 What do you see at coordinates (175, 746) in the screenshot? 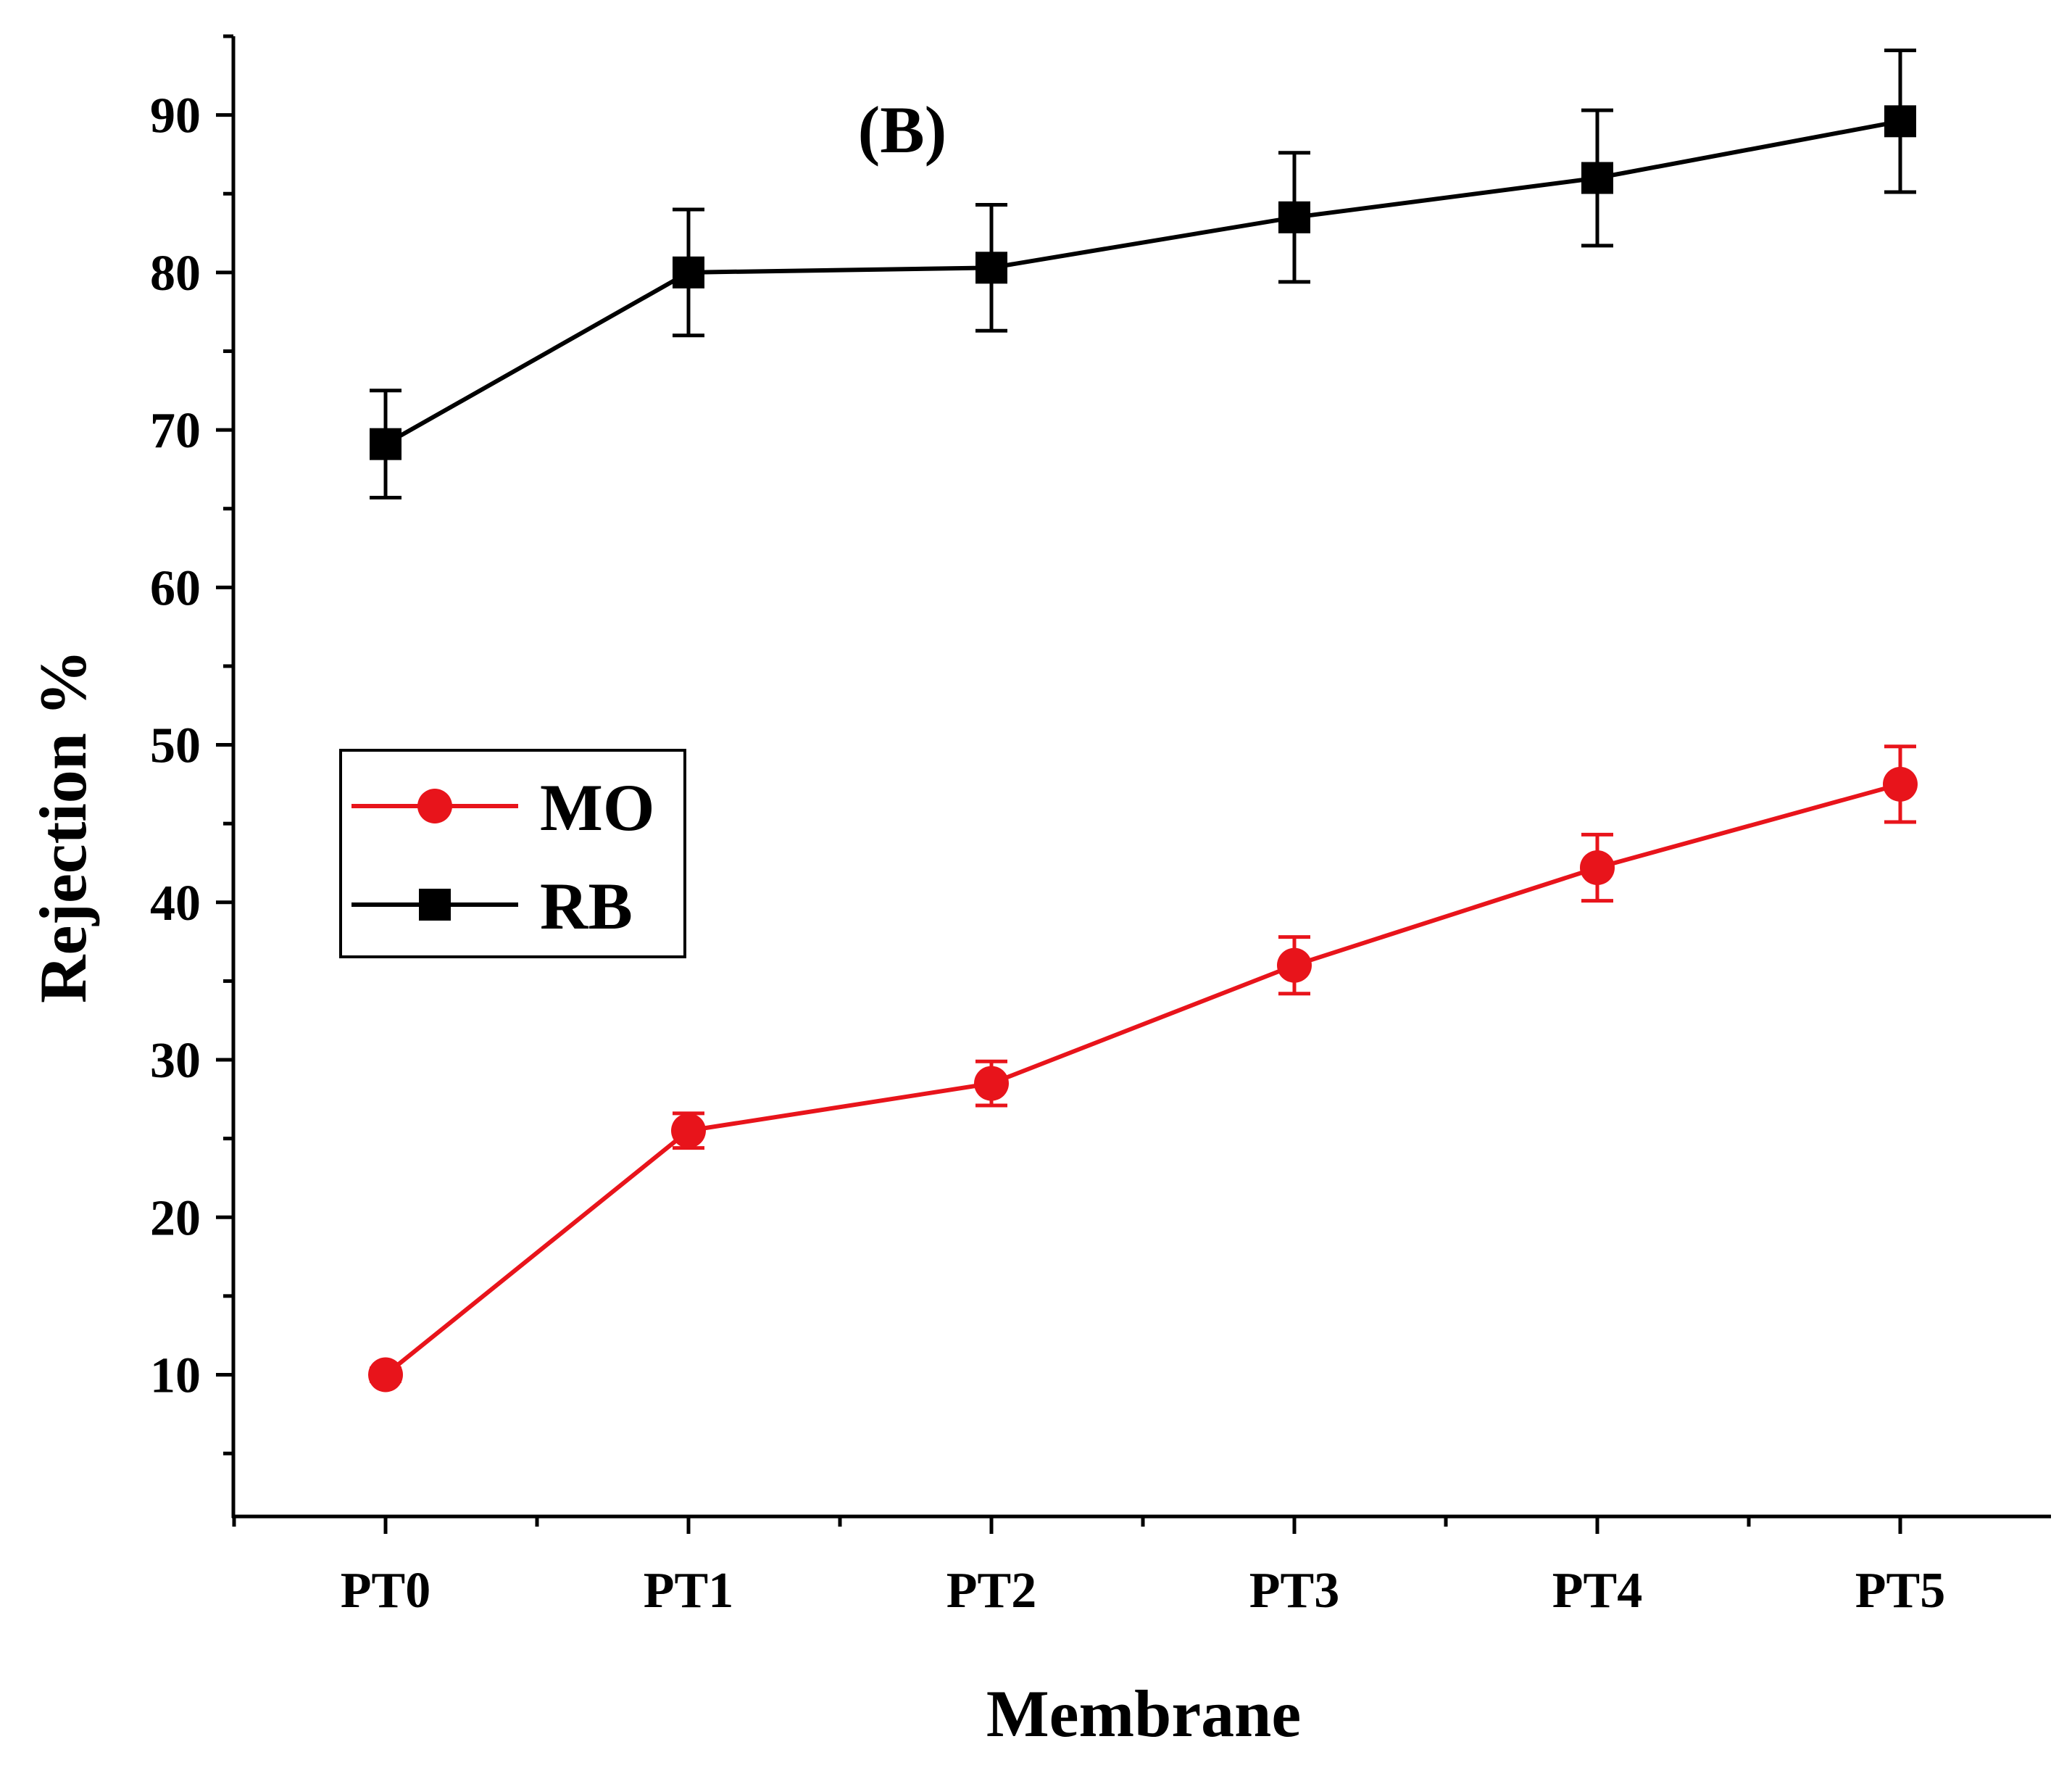
I see `y-tick-label: 50` at bounding box center [175, 746].